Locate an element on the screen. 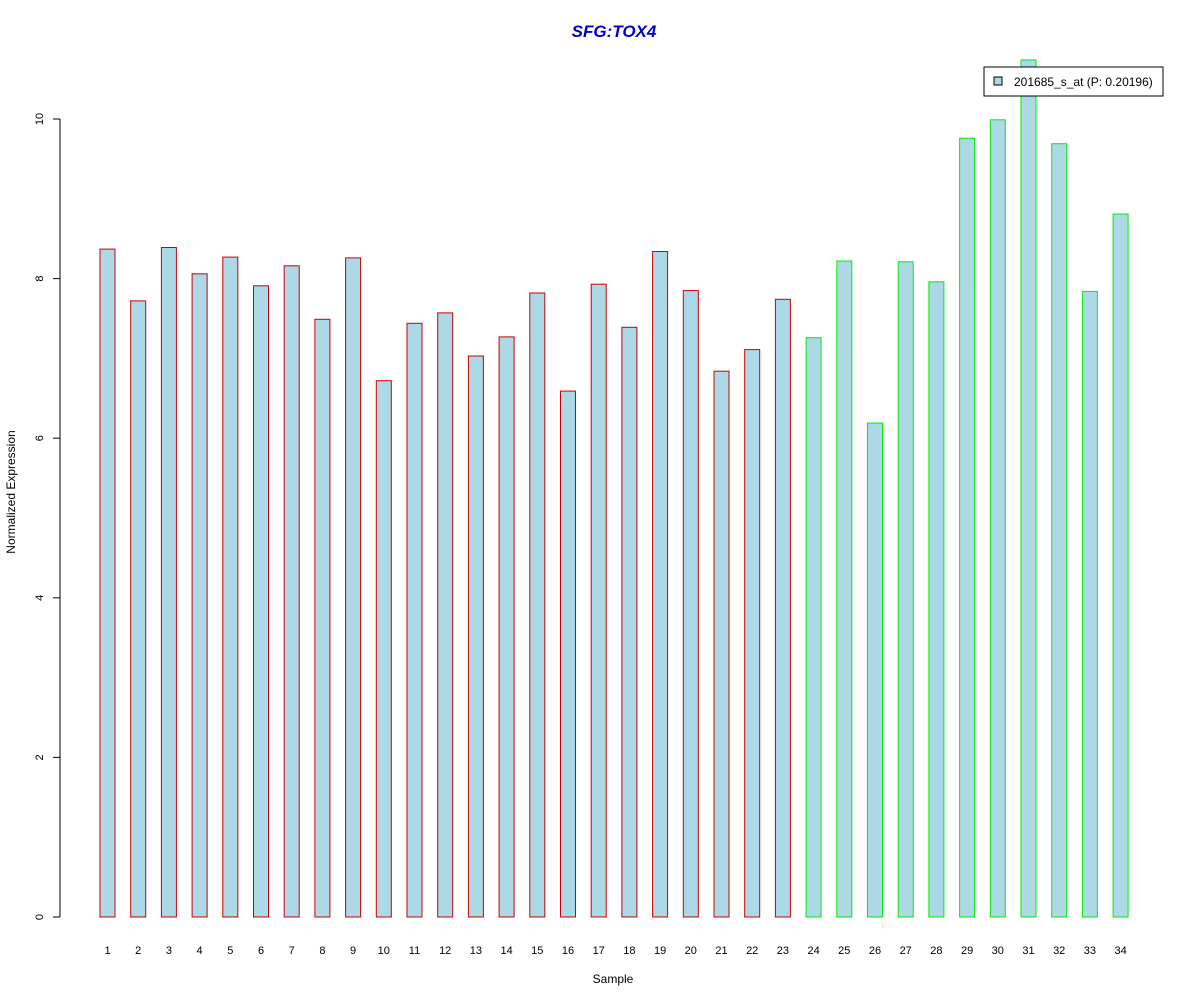 The image size is (1200, 1000). x-tick-label: 12 is located at coordinates (445, 951).